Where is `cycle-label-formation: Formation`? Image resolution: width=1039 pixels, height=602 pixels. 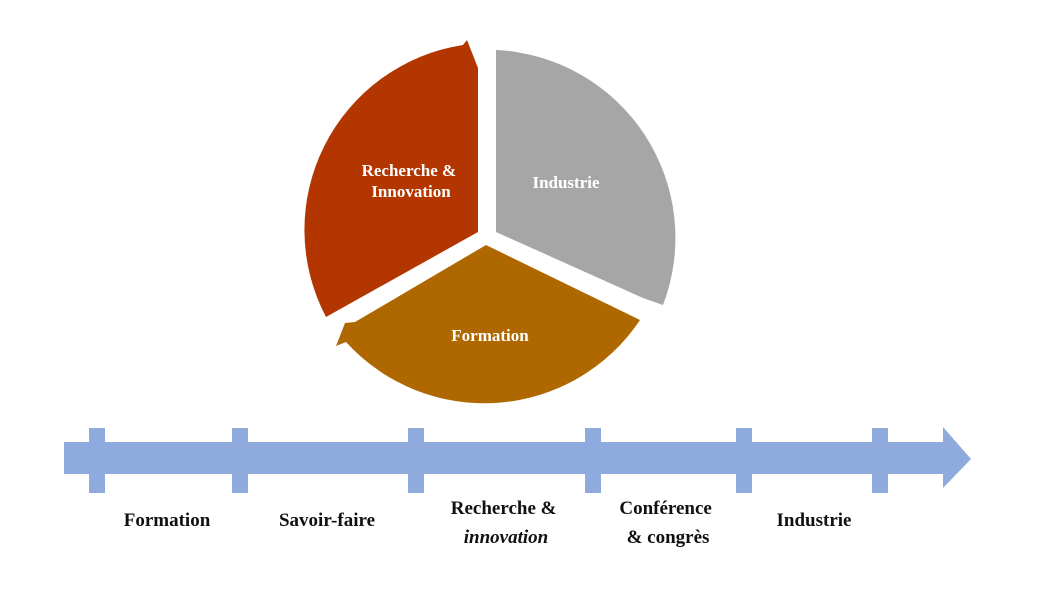 cycle-label-formation: Formation is located at coordinates (490, 335).